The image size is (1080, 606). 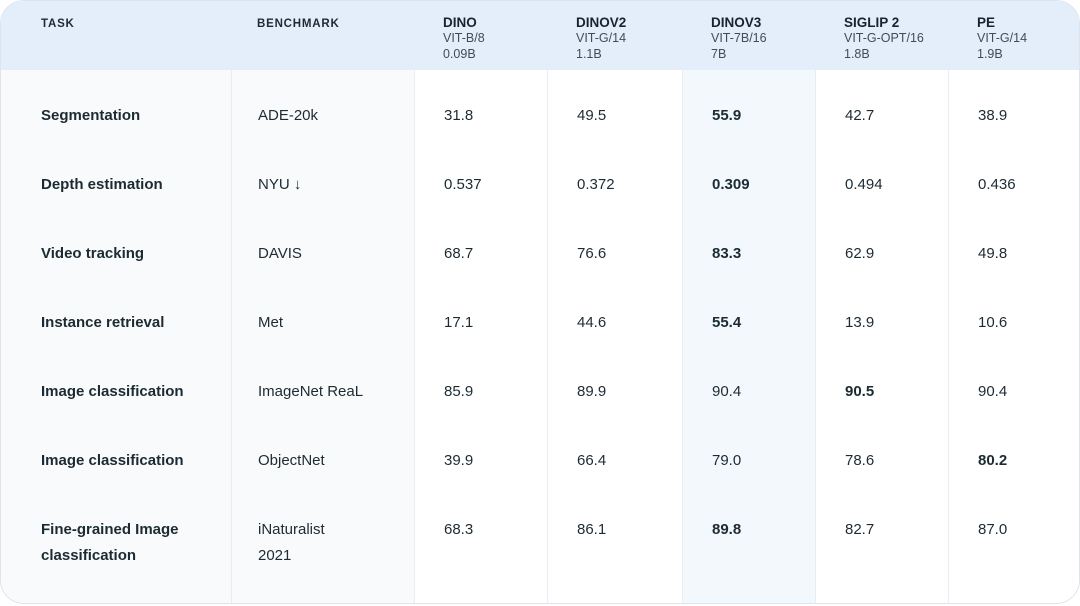 I want to click on value-cell: 39.9, so click(x=480, y=449).